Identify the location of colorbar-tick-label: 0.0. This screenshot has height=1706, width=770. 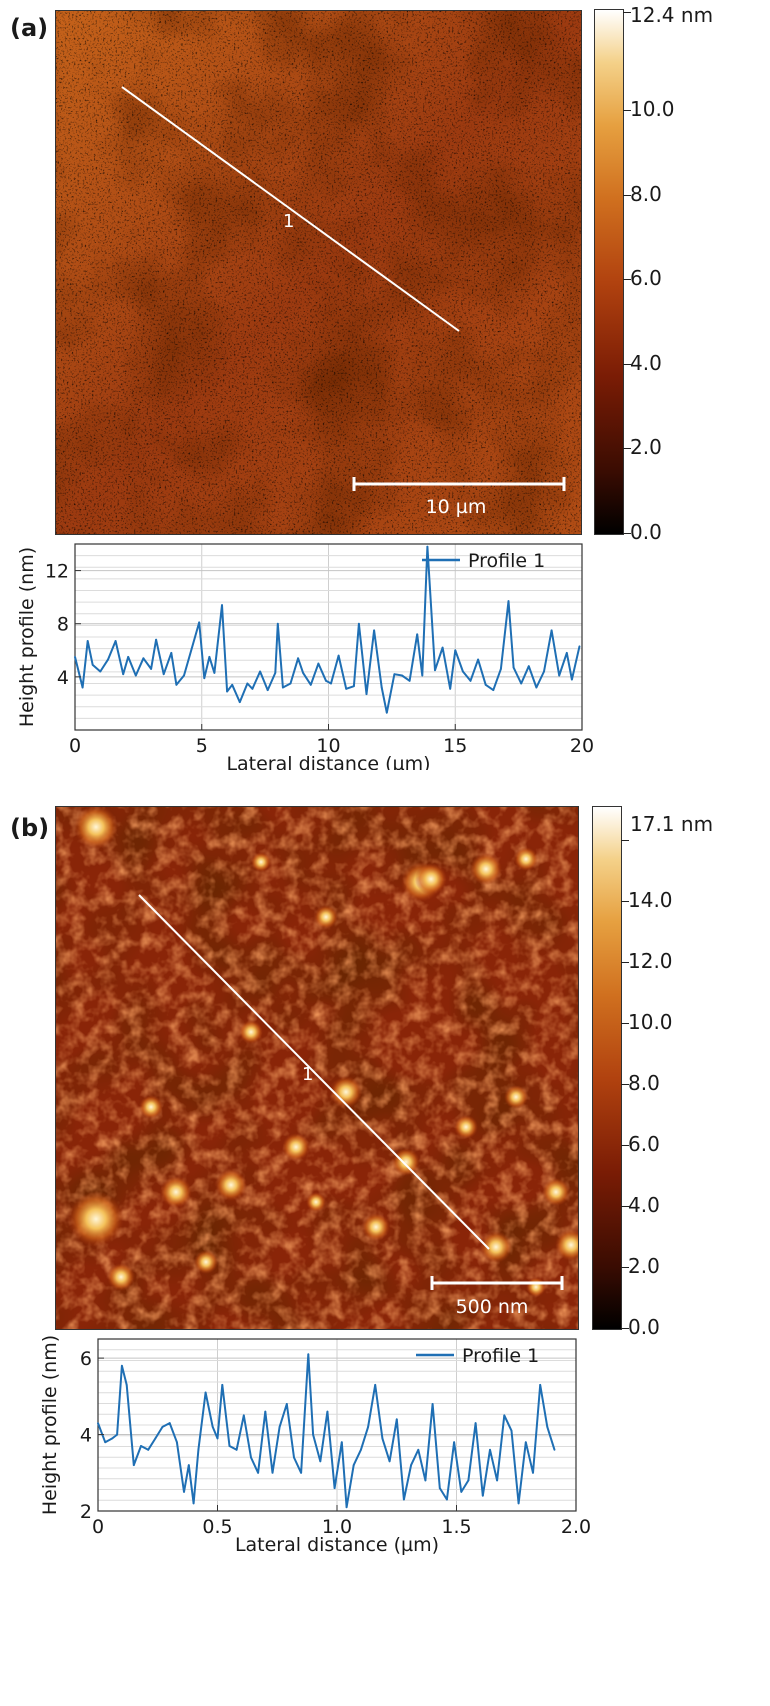
(644, 1327).